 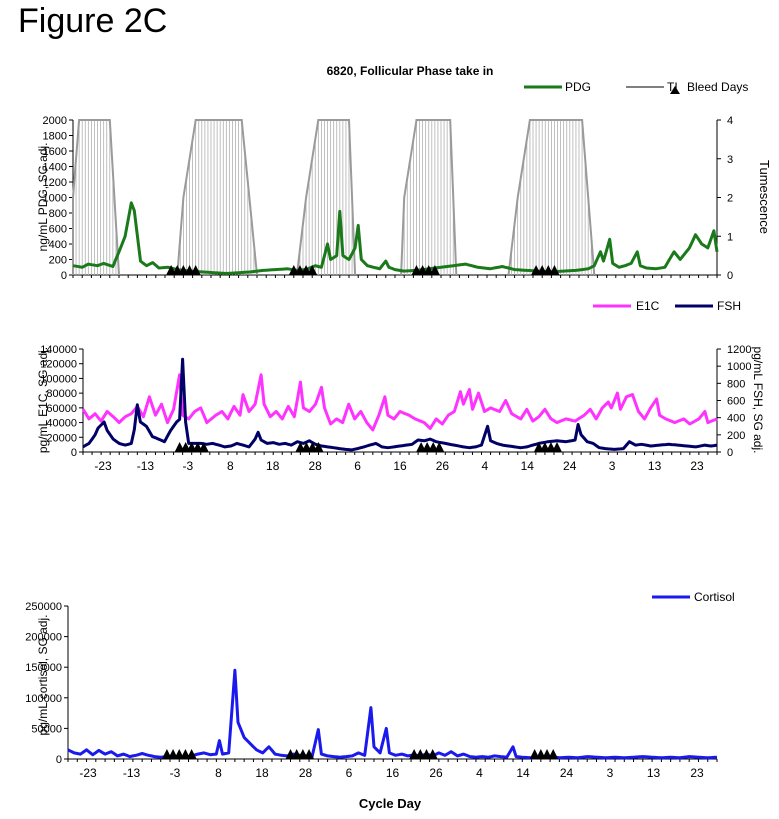 What do you see at coordinates (393, 773) in the screenshot?
I see `chart-3-x-tick-label: 16` at bounding box center [393, 773].